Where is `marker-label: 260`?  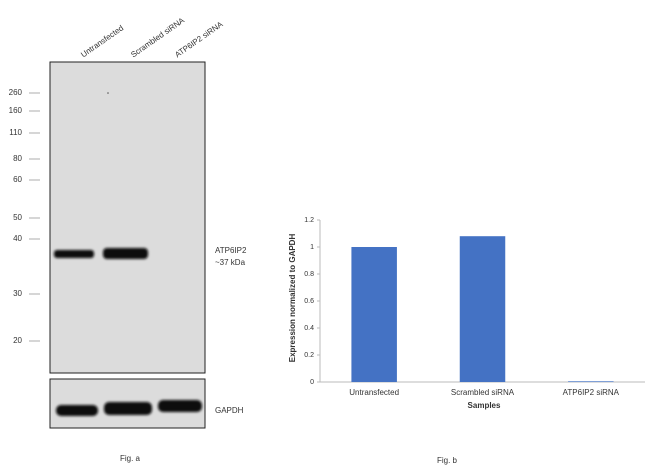 marker-label: 260 is located at coordinates (16, 92).